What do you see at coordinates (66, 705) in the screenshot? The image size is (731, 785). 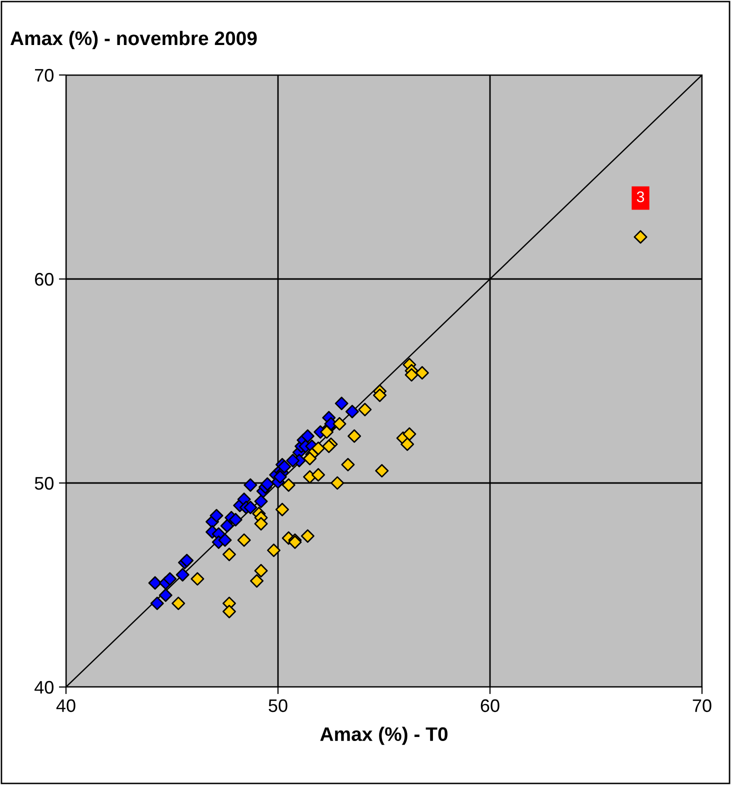 I see `x-tick-label: 40` at bounding box center [66, 705].